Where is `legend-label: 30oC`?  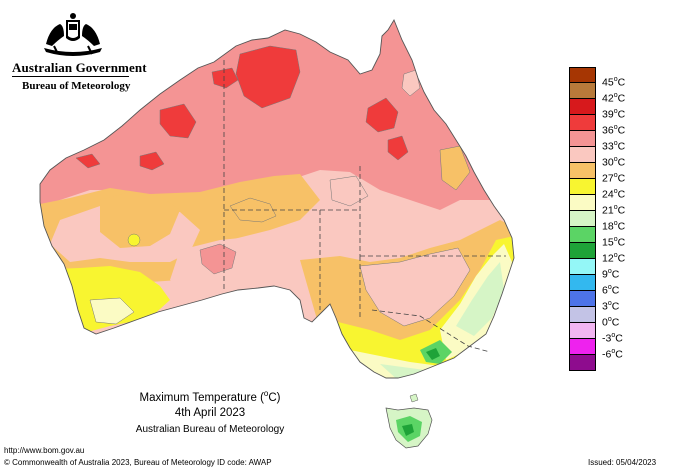 legend-label: 30oC is located at coordinates (614, 162).